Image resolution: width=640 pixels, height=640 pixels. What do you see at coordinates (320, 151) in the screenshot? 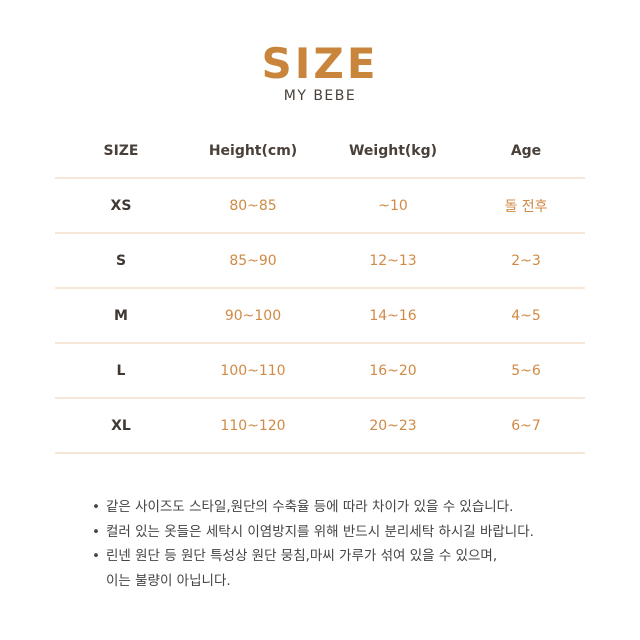
I see `table-header: SIZE Height(cm) Weight(kg) Age` at bounding box center [320, 151].